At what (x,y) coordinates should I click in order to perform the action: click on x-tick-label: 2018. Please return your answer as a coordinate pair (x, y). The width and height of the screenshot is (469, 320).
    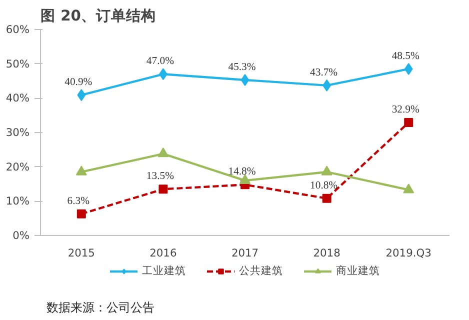
    Looking at the image, I should click on (327, 253).